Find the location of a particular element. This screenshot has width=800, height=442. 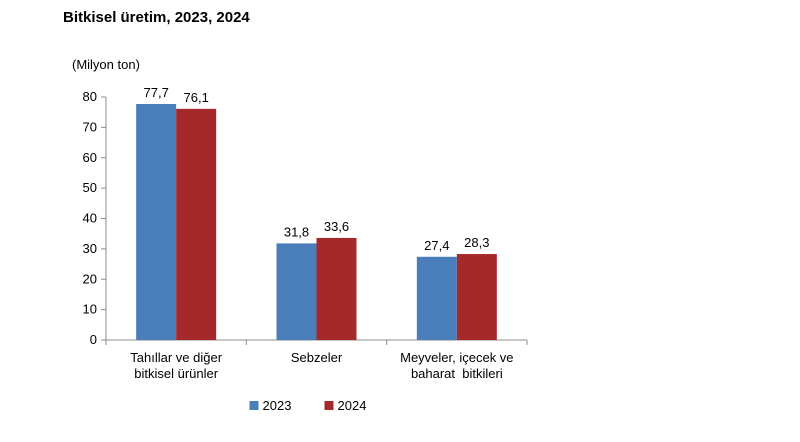

data-label: 27,4 is located at coordinates (436, 245).